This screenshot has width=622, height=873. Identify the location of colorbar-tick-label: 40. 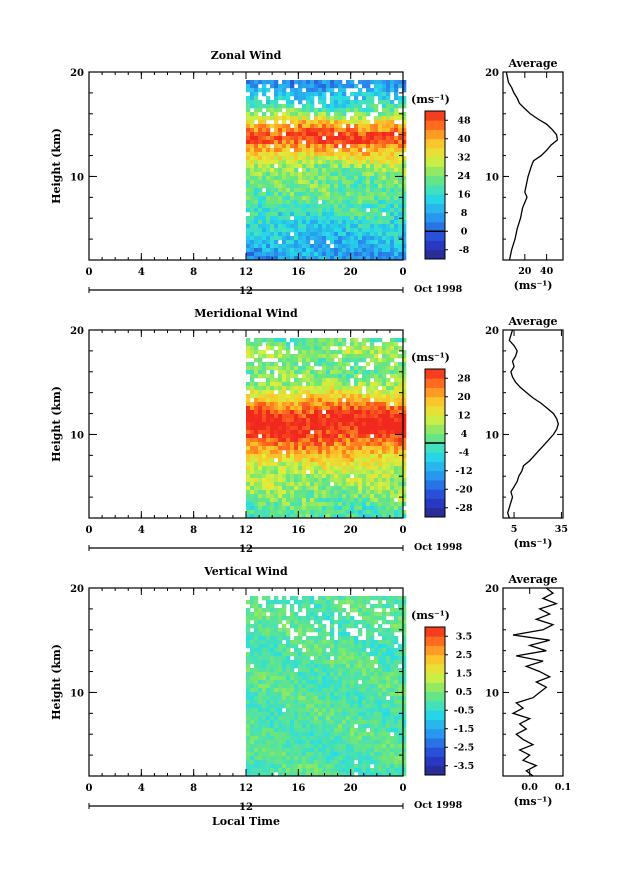
(464, 139).